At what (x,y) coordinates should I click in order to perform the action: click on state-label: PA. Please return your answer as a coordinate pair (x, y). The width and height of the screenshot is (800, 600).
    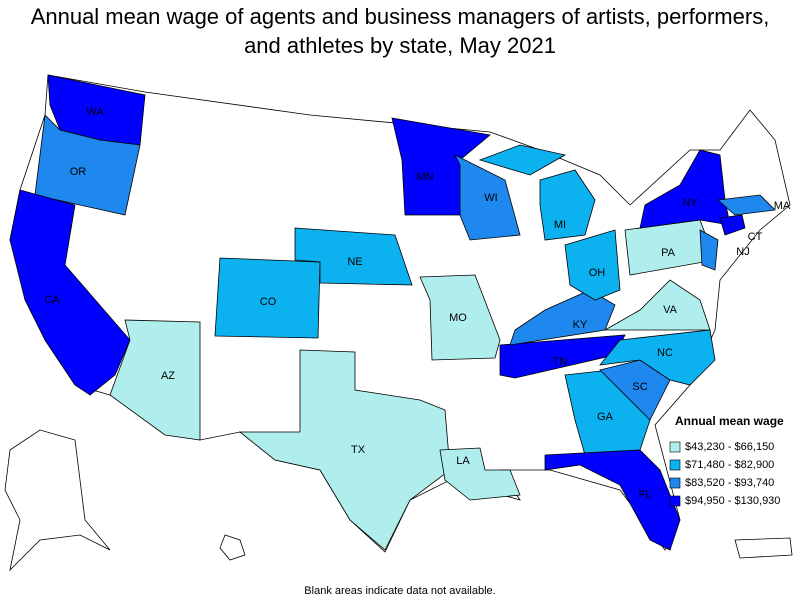
    Looking at the image, I should click on (668, 253).